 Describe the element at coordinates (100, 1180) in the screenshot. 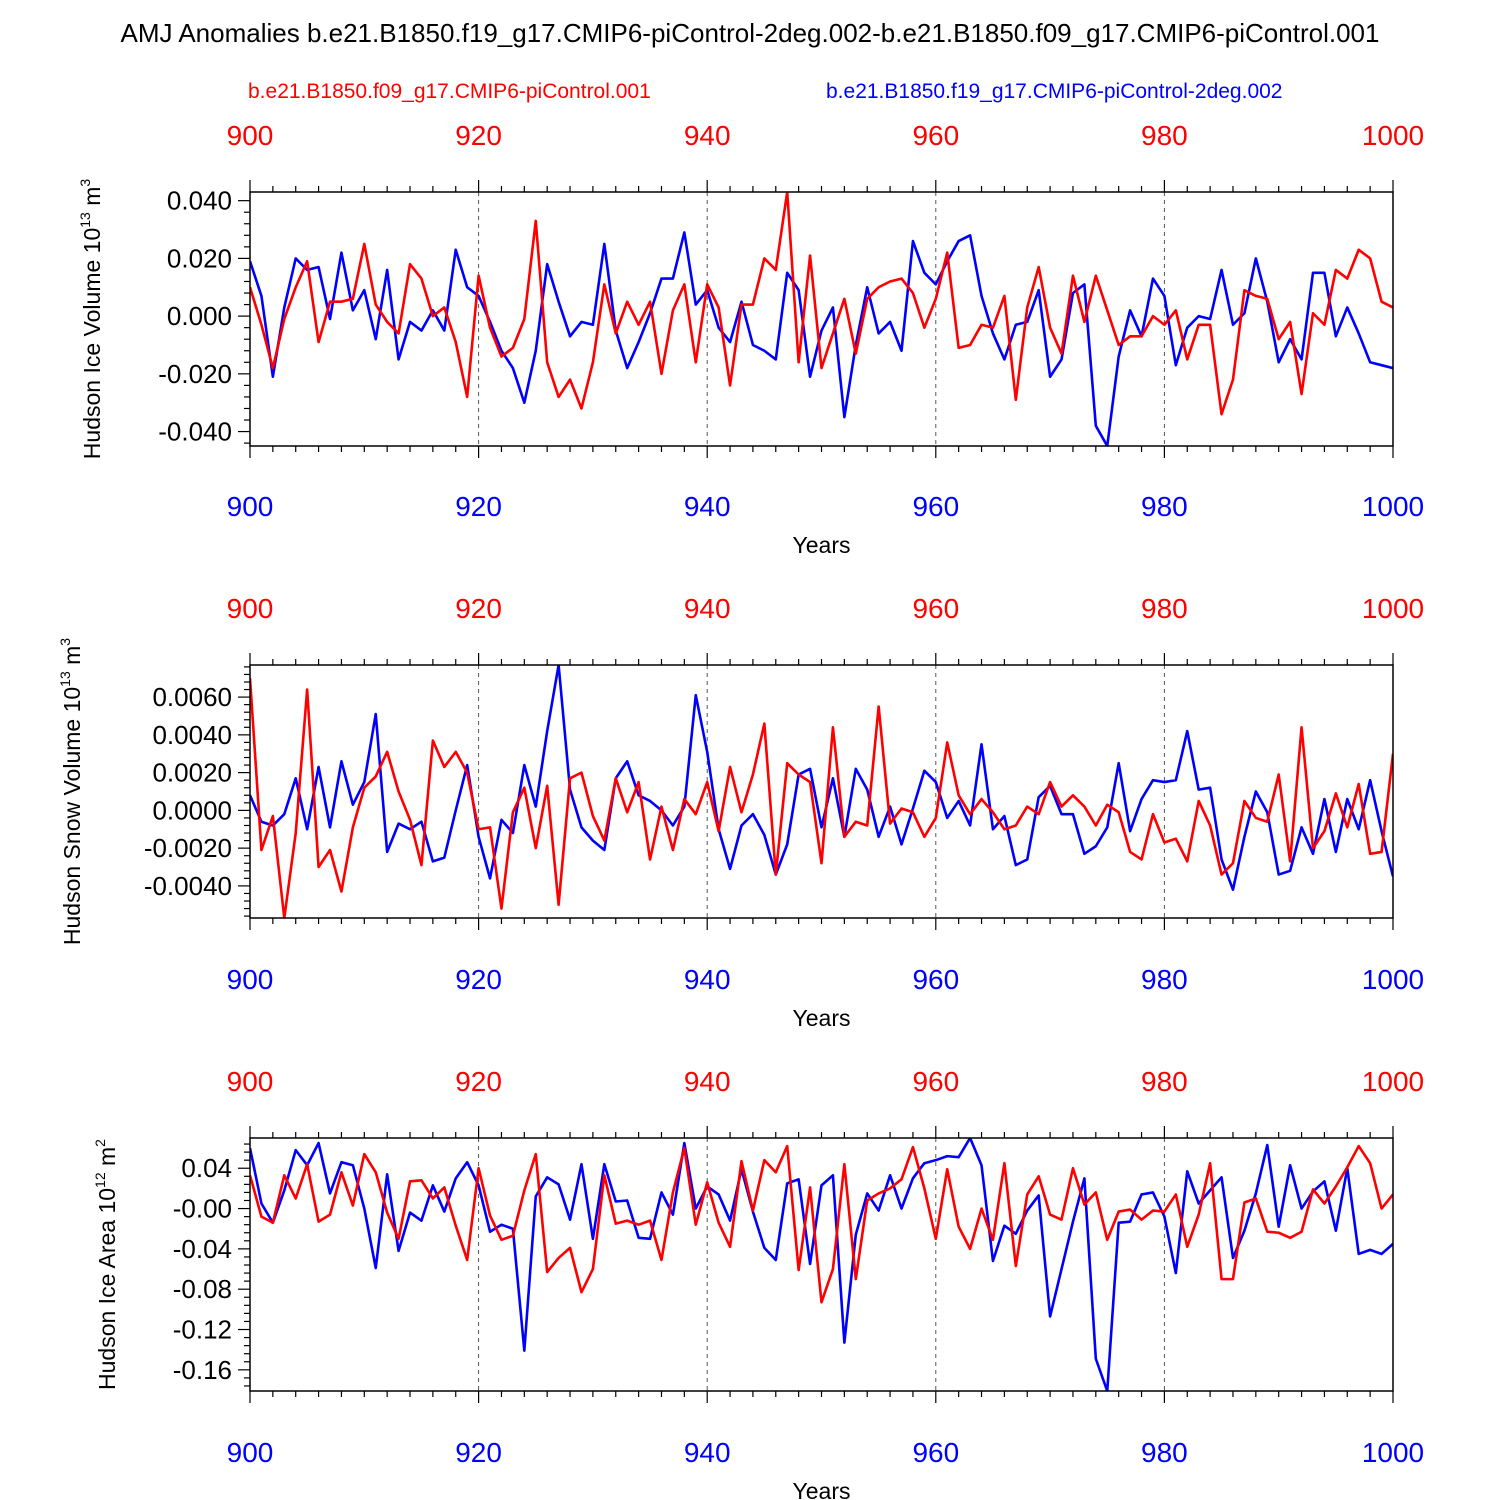

I see `y-axis-label-sup: 12` at that location.